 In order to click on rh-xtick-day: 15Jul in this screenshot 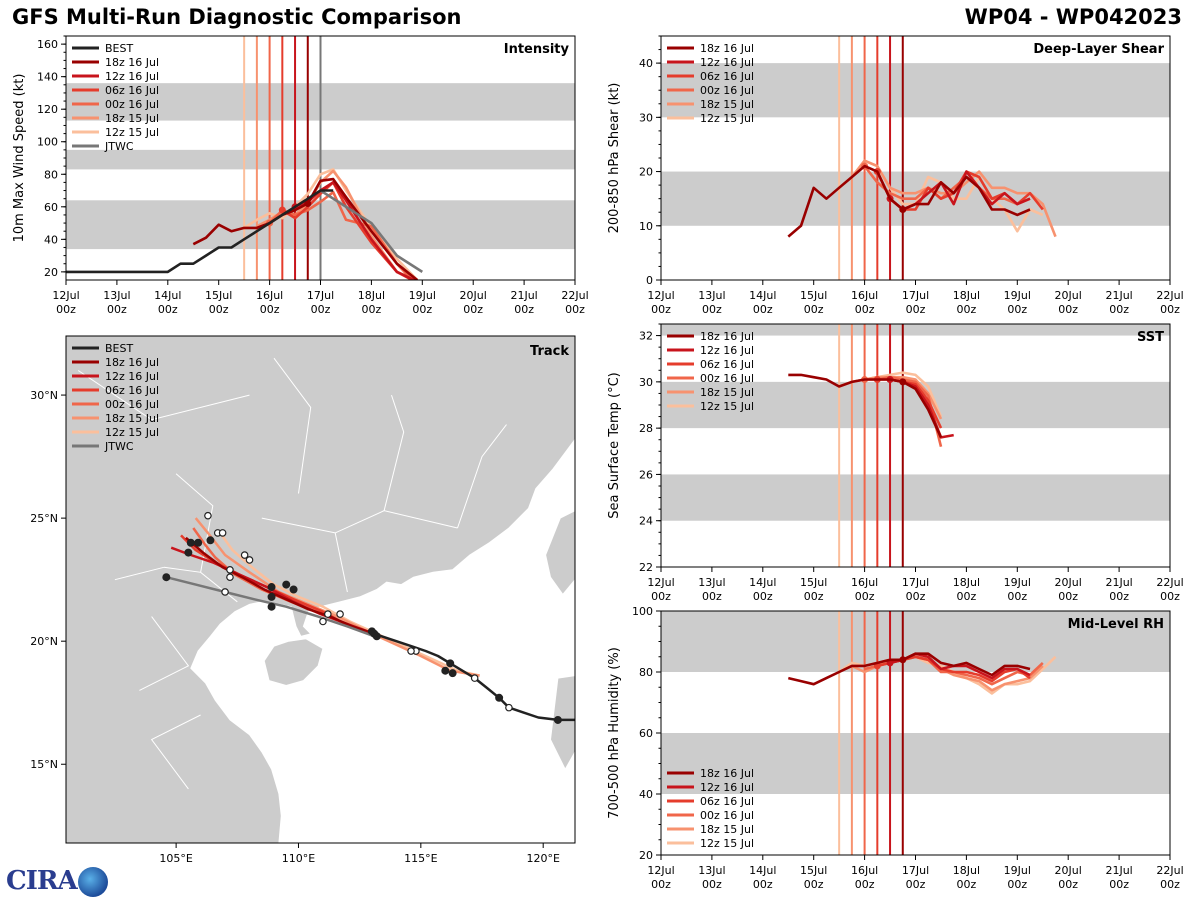, I will do `click(813, 870)`.